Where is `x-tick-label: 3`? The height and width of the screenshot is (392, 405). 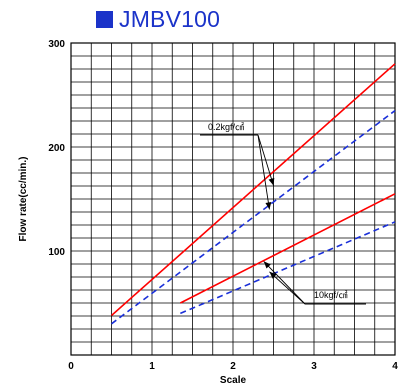
x-tick-label: 3 is located at coordinates (314, 366).